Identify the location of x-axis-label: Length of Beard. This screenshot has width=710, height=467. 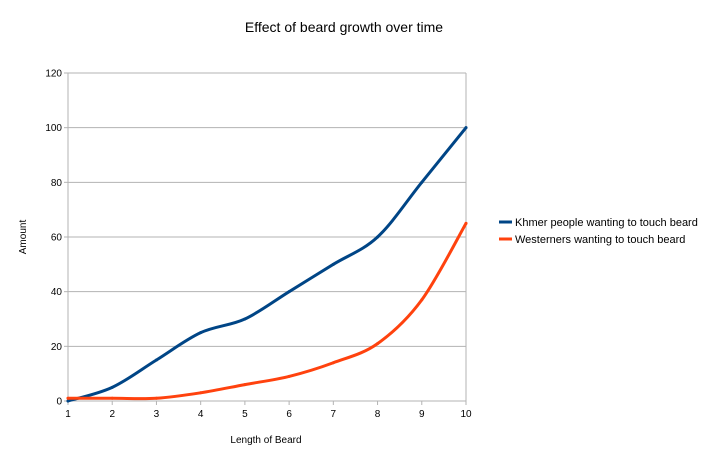
(265, 440).